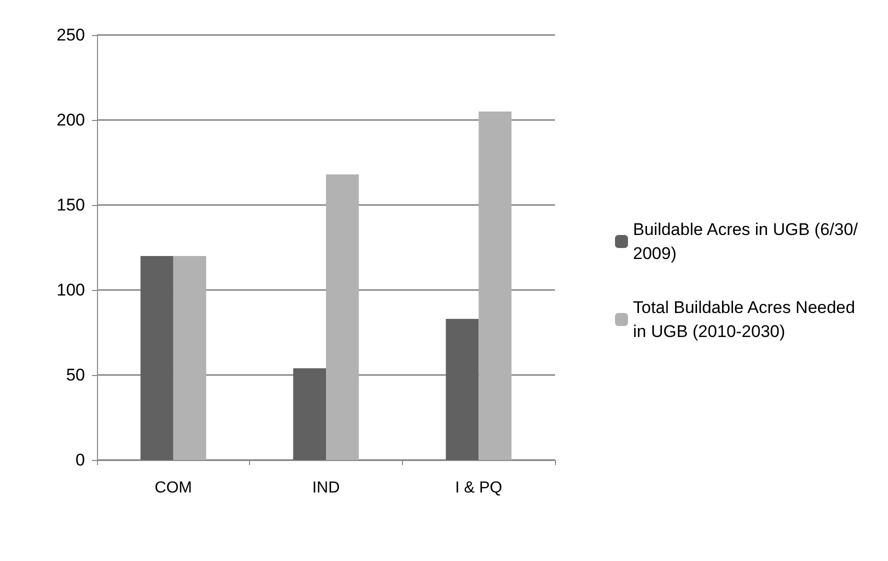 The width and height of the screenshot is (888, 561). Describe the element at coordinates (70, 120) in the screenshot. I see `y-tick-label: 200` at that location.